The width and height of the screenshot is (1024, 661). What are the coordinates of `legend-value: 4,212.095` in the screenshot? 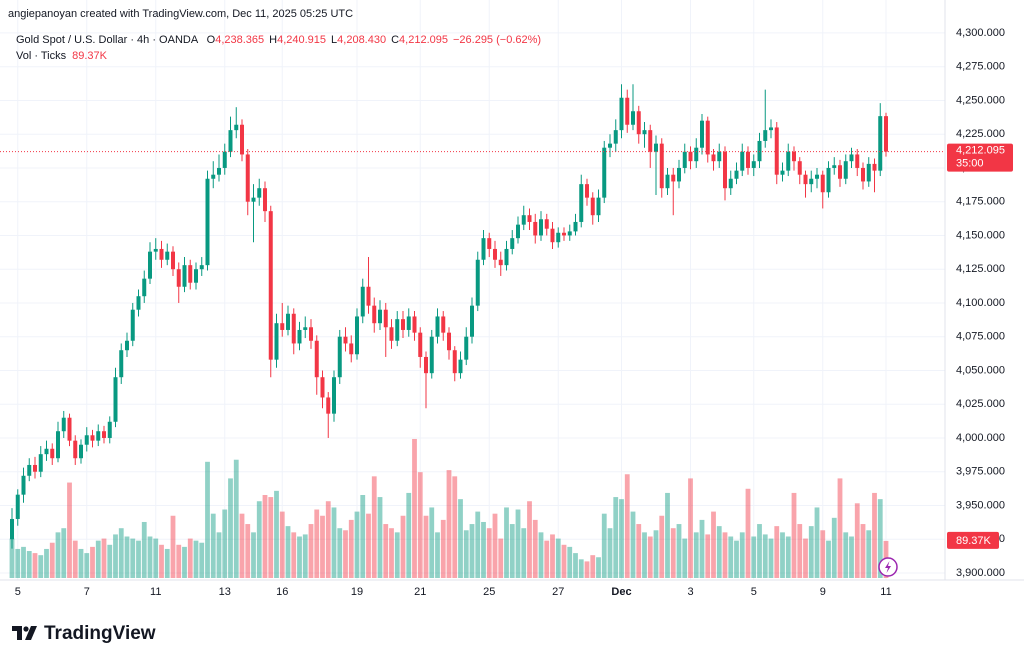 It's located at (423, 40).